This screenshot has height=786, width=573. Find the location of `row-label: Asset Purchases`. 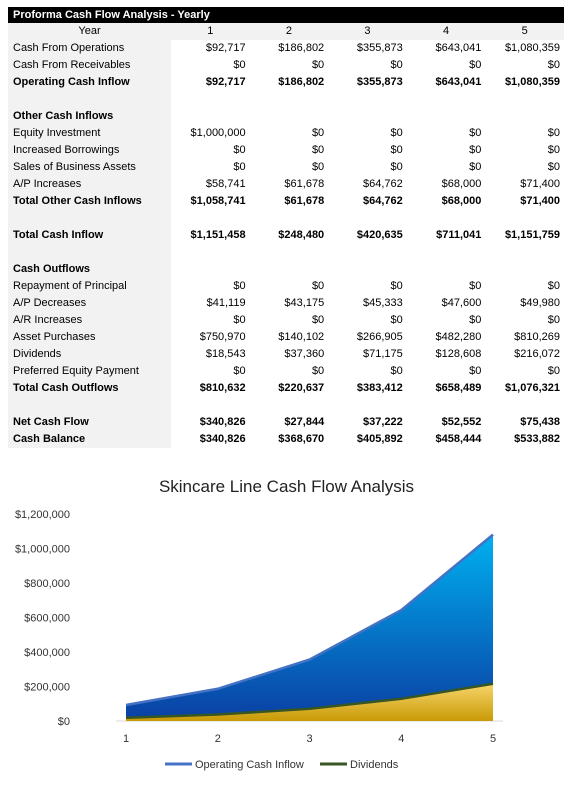

row-label: Asset Purchases is located at coordinates (89, 337).